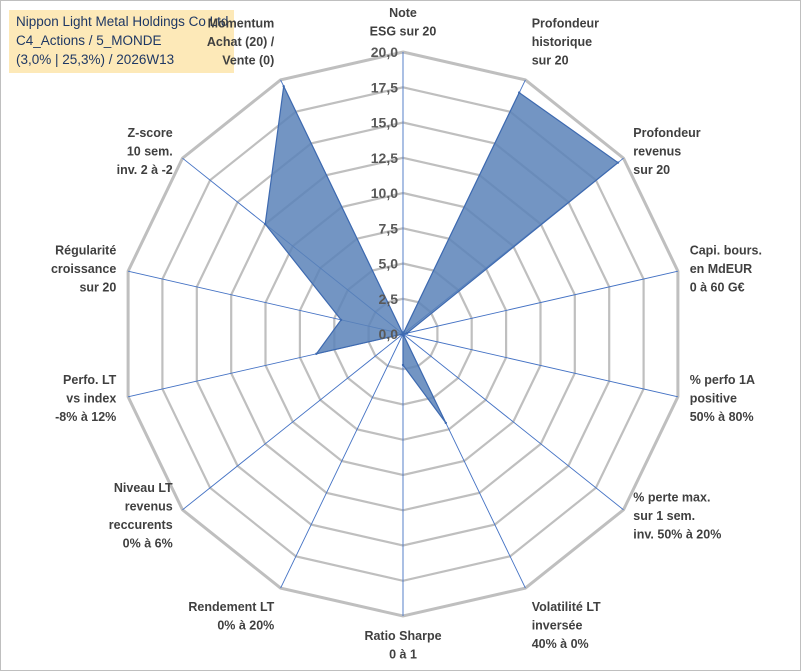 This screenshot has width=801, height=671. What do you see at coordinates (85, 417) in the screenshot?
I see `axis-label: -8% à 12%` at bounding box center [85, 417].